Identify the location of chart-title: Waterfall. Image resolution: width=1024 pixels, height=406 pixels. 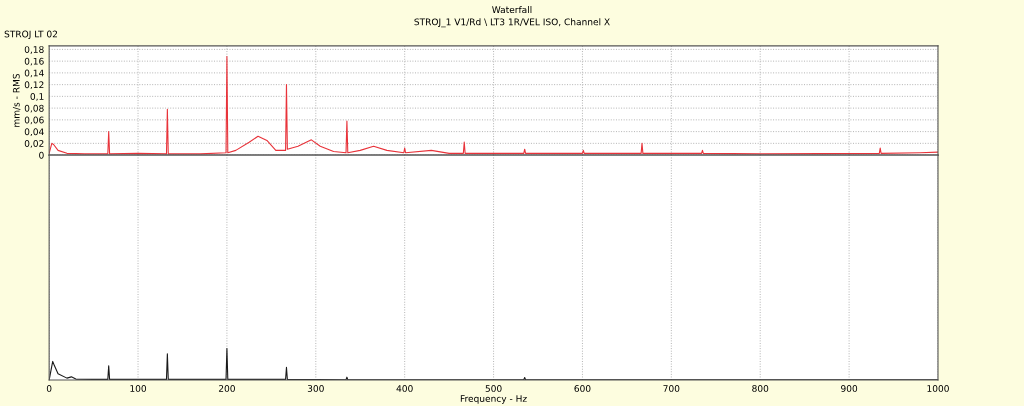
(512, 10).